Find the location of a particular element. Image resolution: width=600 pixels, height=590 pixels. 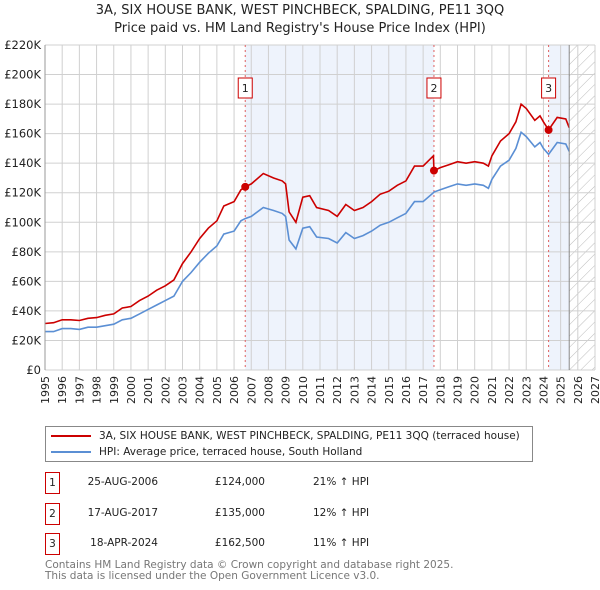

sale-label-box-1: 1 is located at coordinates (245, 88).